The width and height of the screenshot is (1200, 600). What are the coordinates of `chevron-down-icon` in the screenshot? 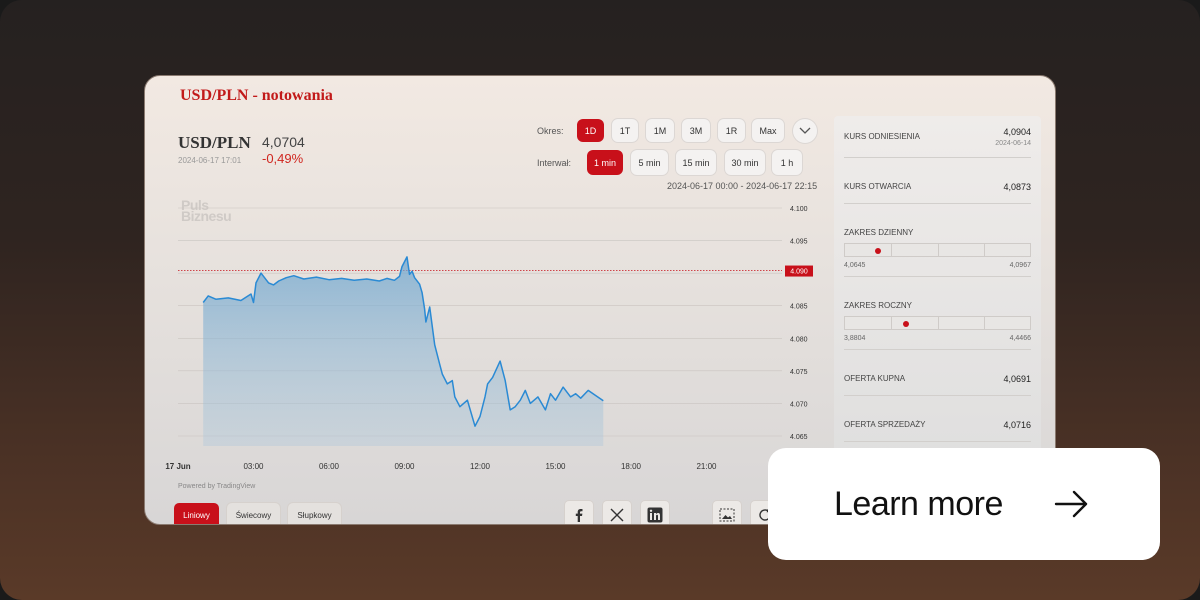 It's located at (805, 130).